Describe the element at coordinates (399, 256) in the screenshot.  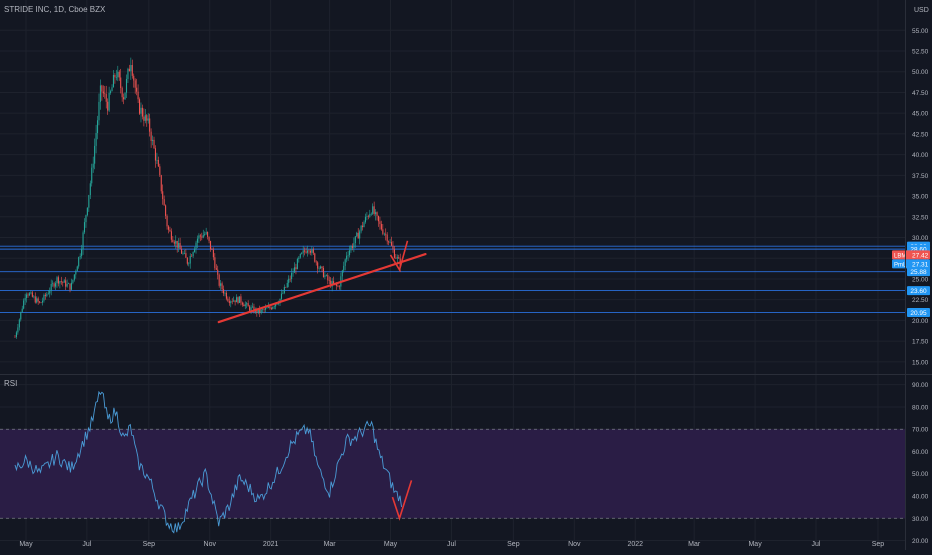
I see `price-check-mark` at that location.